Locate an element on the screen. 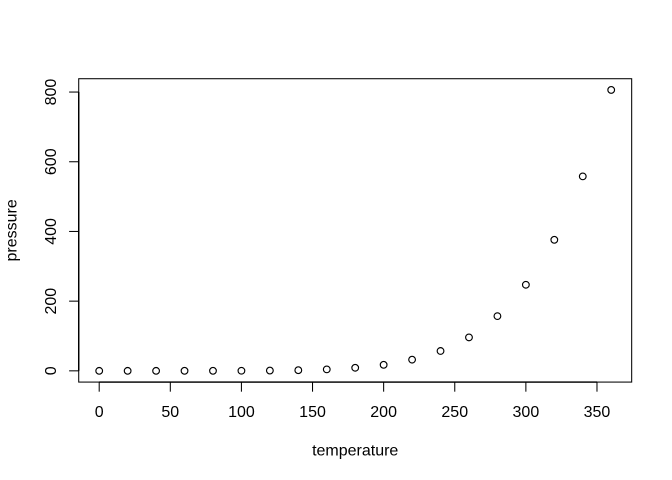  svg-text: 50 is located at coordinates (170, 412).